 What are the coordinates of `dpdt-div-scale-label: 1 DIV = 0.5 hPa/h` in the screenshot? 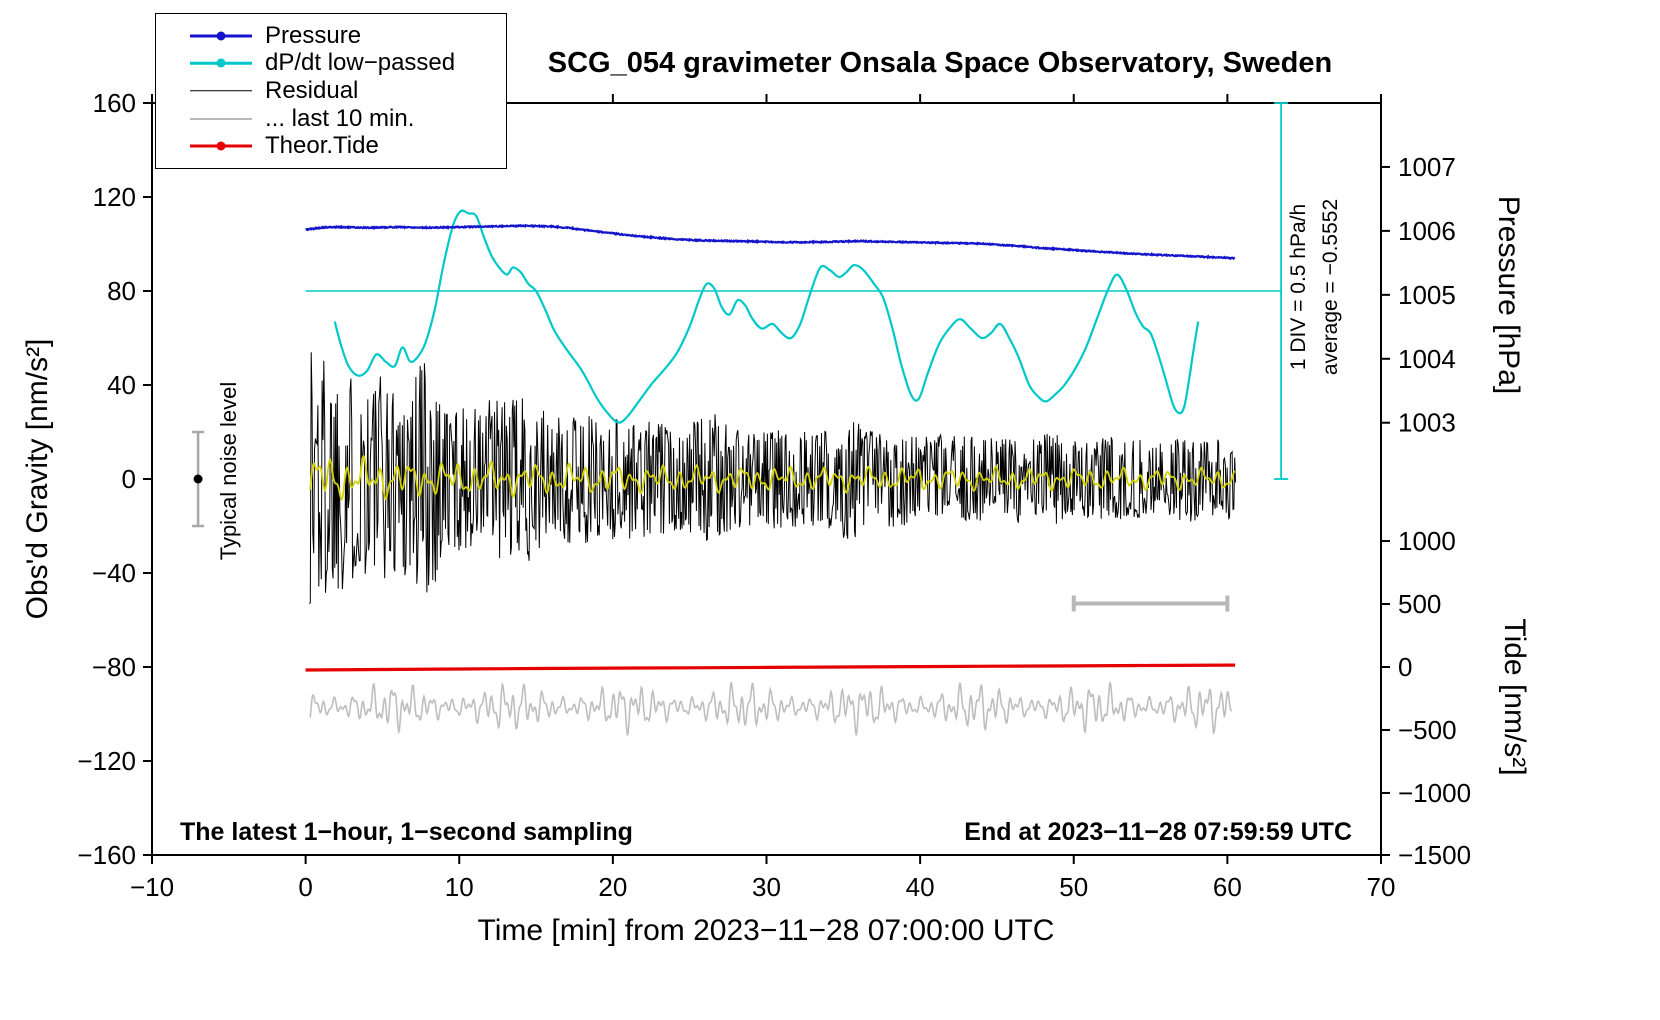 It's located at (1298, 287).